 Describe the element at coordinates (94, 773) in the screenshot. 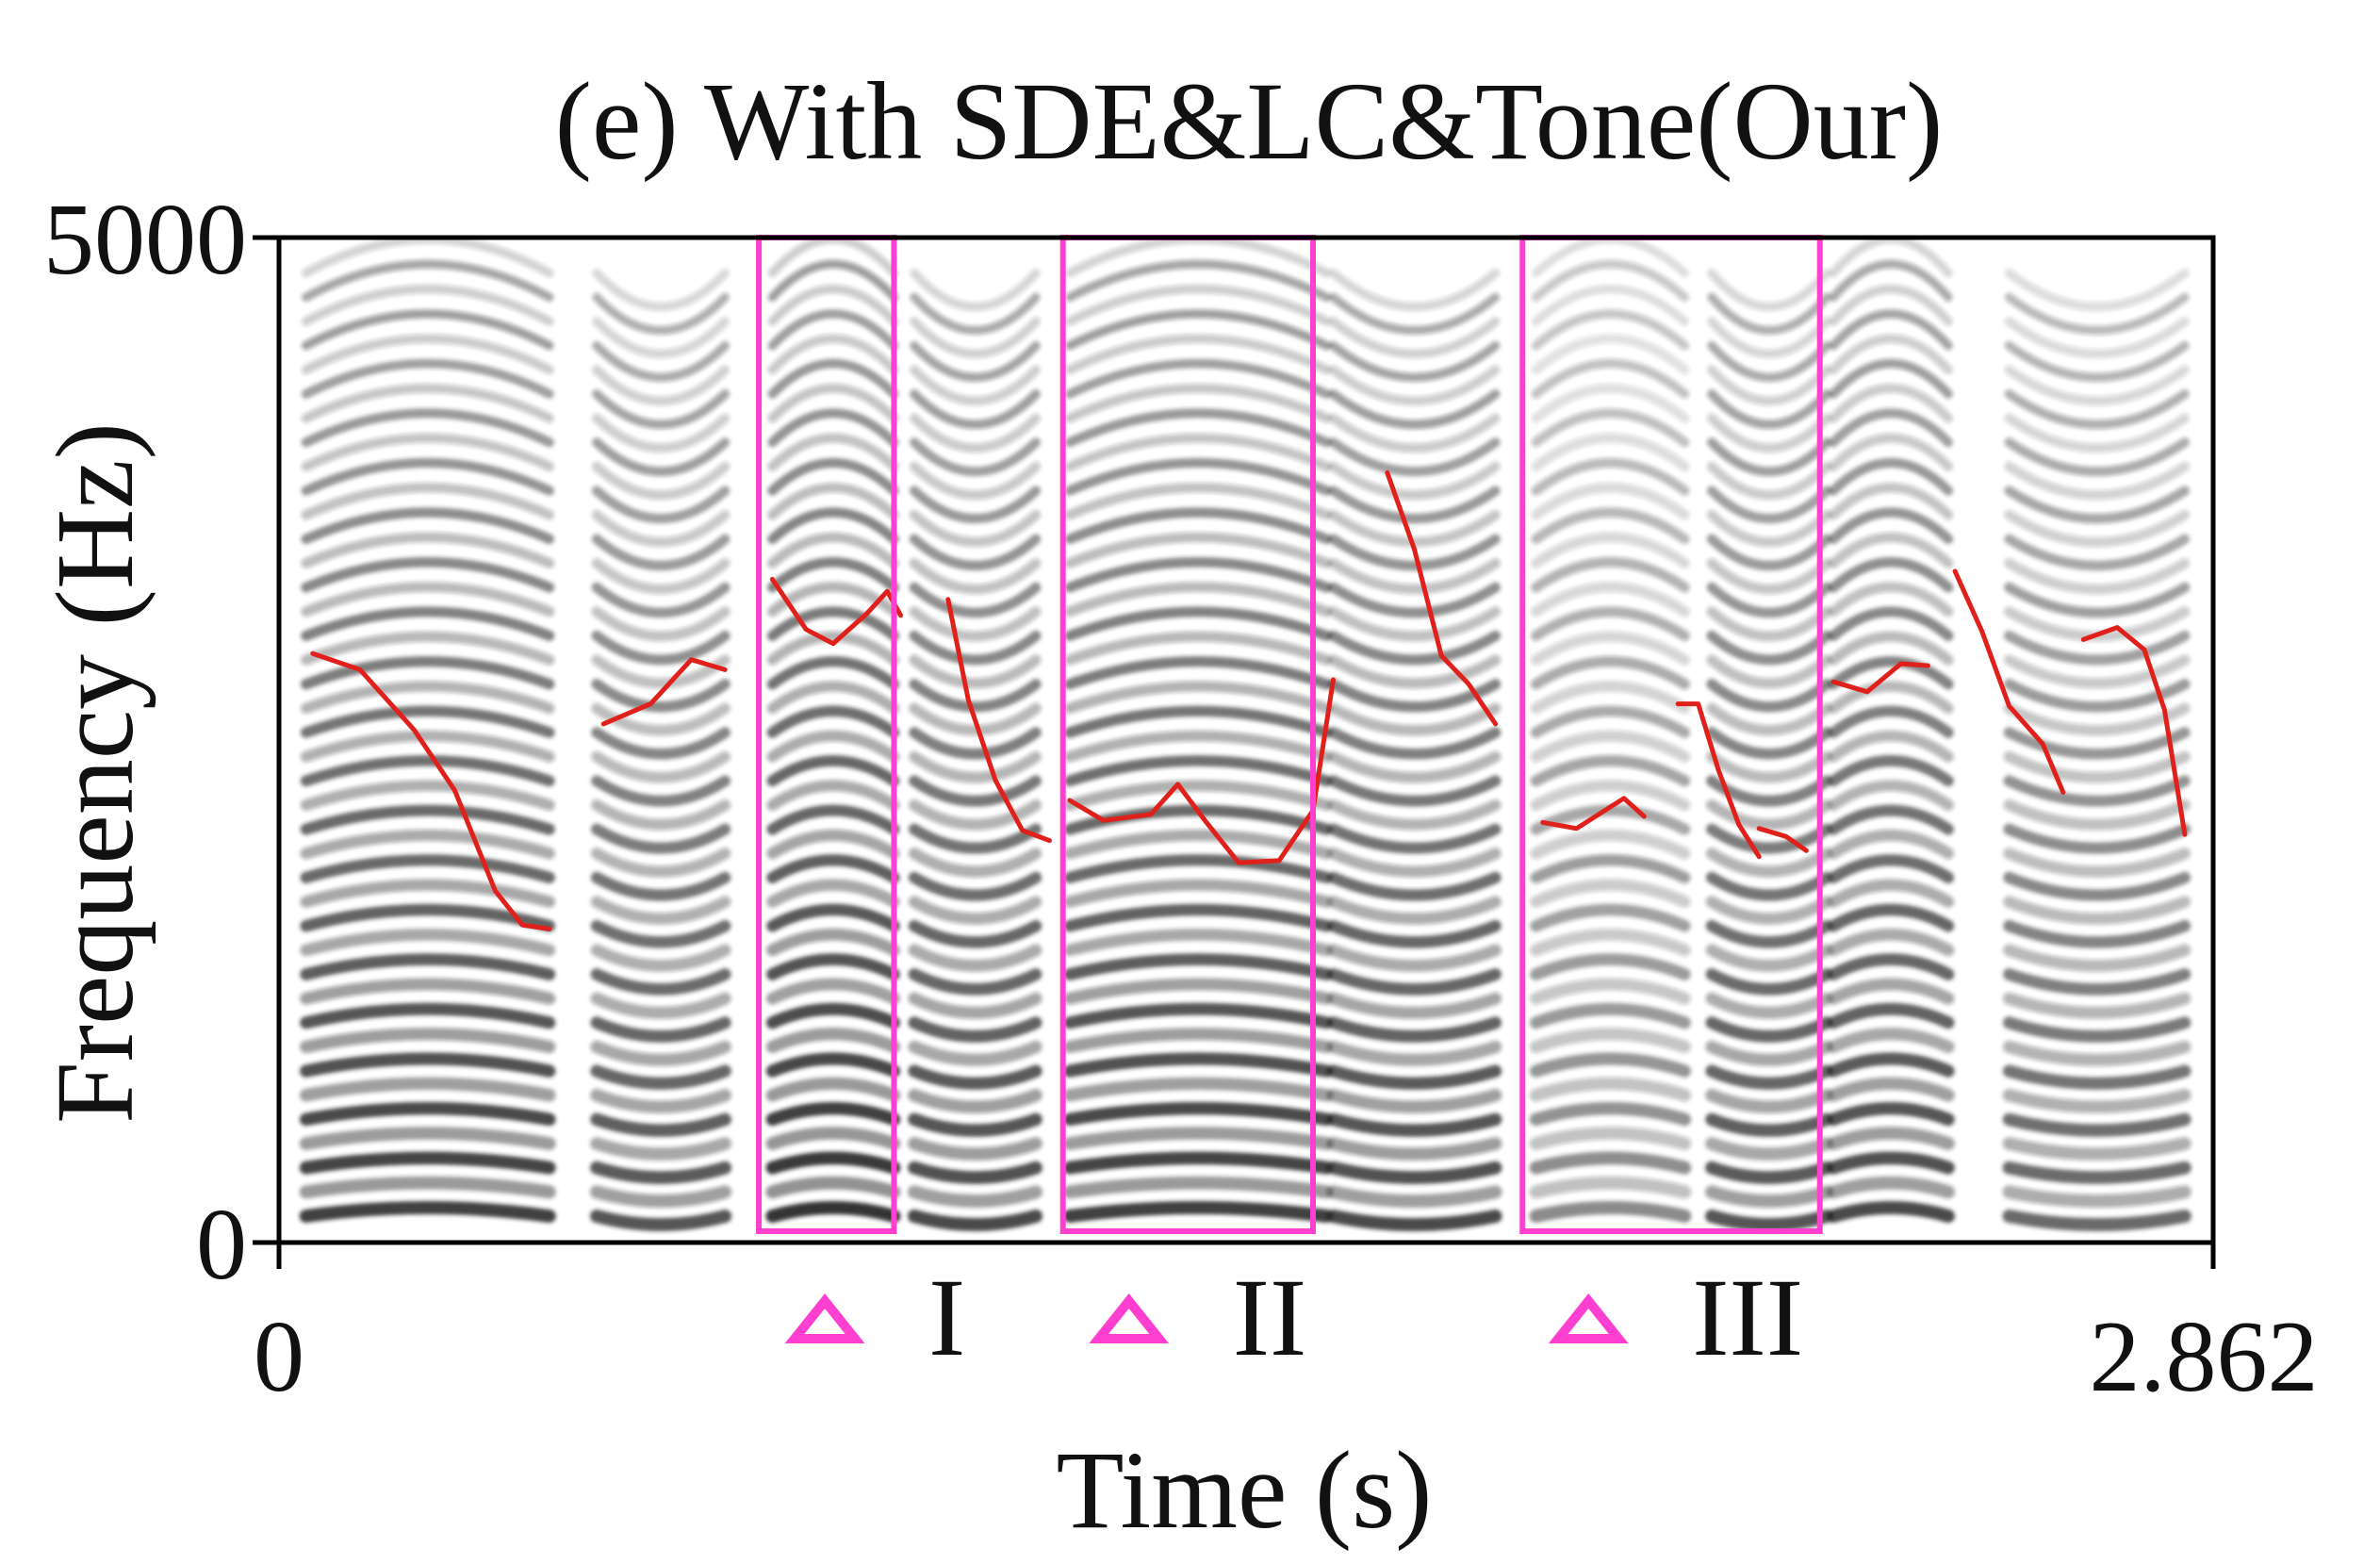

I see `y-axis-label: Frequency (Hz)` at that location.